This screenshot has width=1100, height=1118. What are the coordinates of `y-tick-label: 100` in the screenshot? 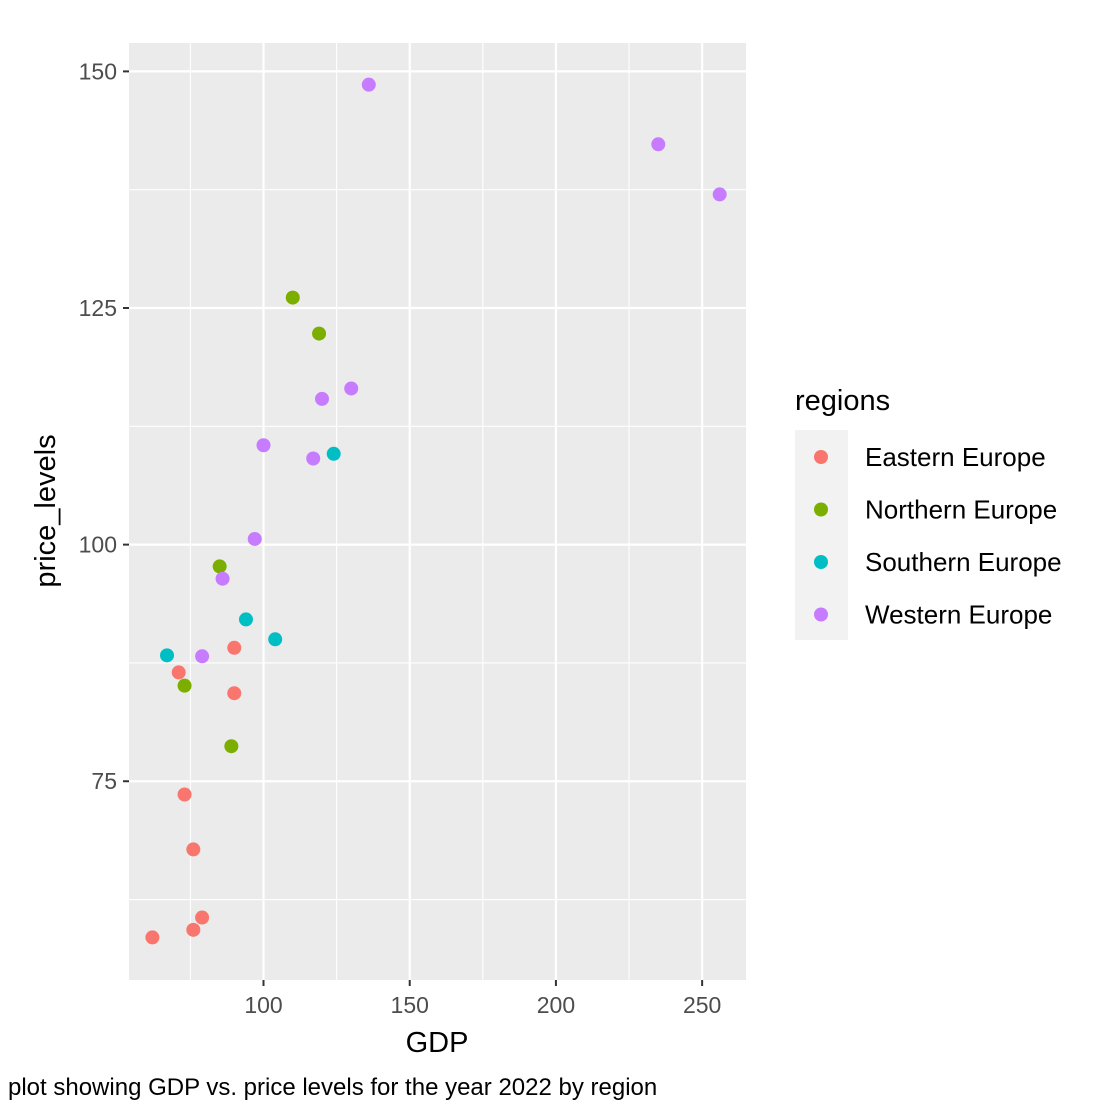 It's located at (98, 545).